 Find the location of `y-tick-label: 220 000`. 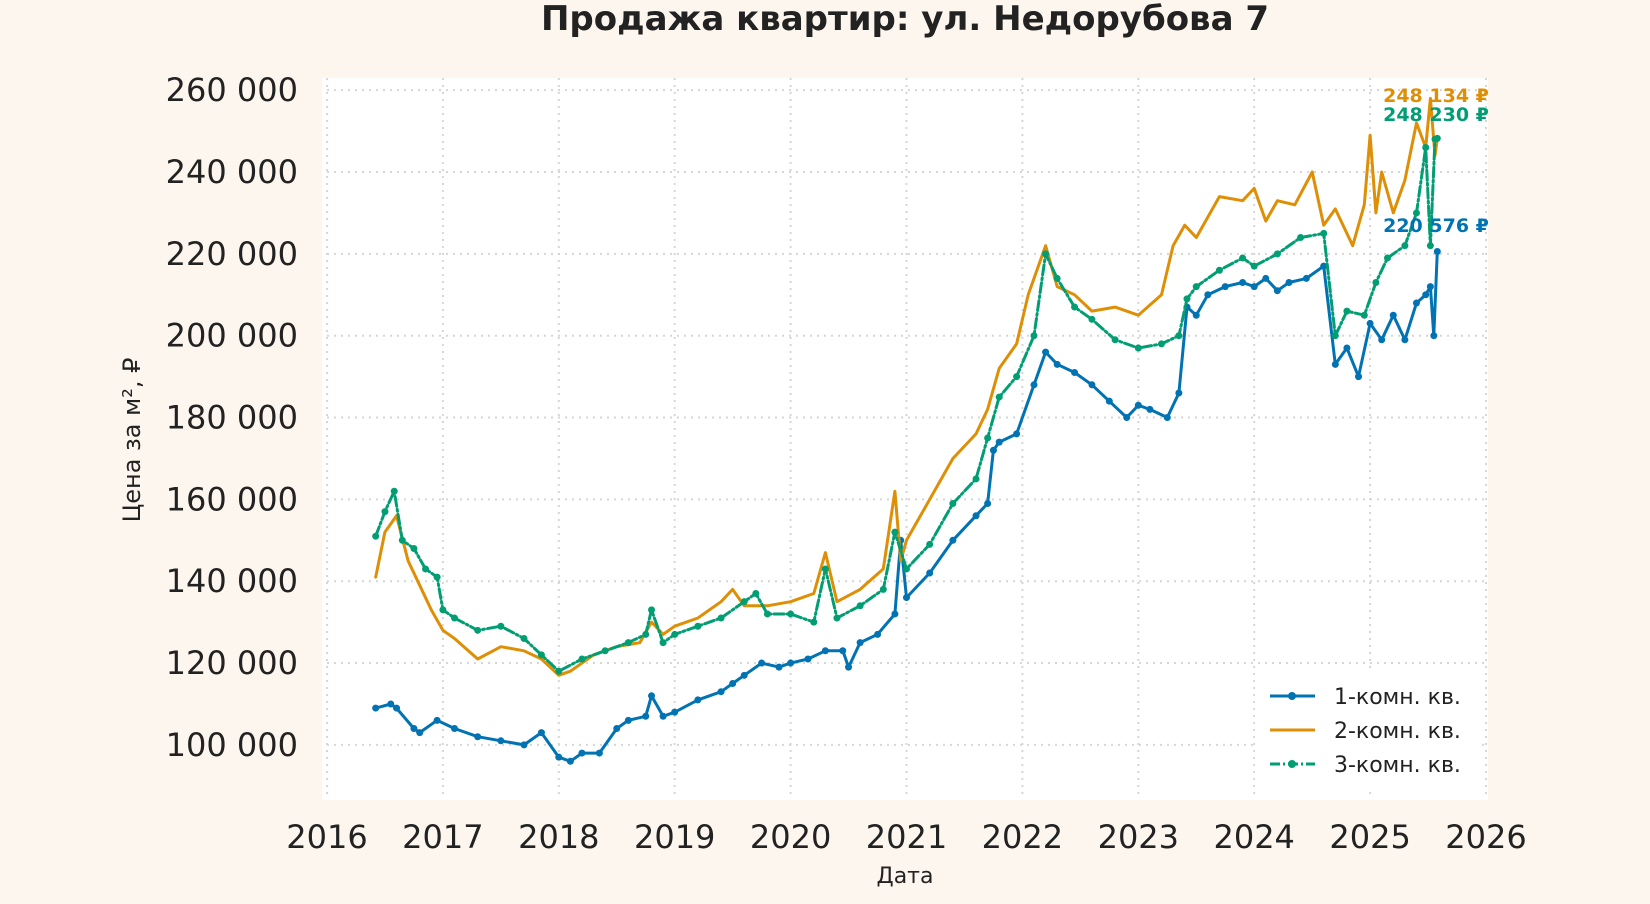

y-tick-label: 220 000 is located at coordinates (232, 254).